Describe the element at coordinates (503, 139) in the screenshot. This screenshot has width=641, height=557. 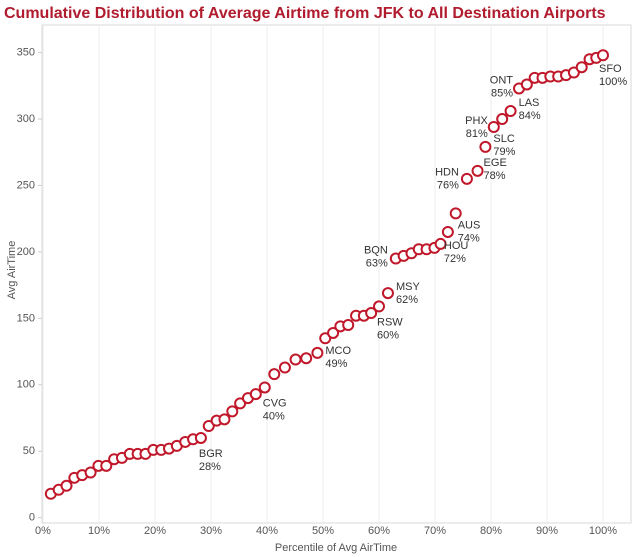
I see `point-label: SLC` at that location.